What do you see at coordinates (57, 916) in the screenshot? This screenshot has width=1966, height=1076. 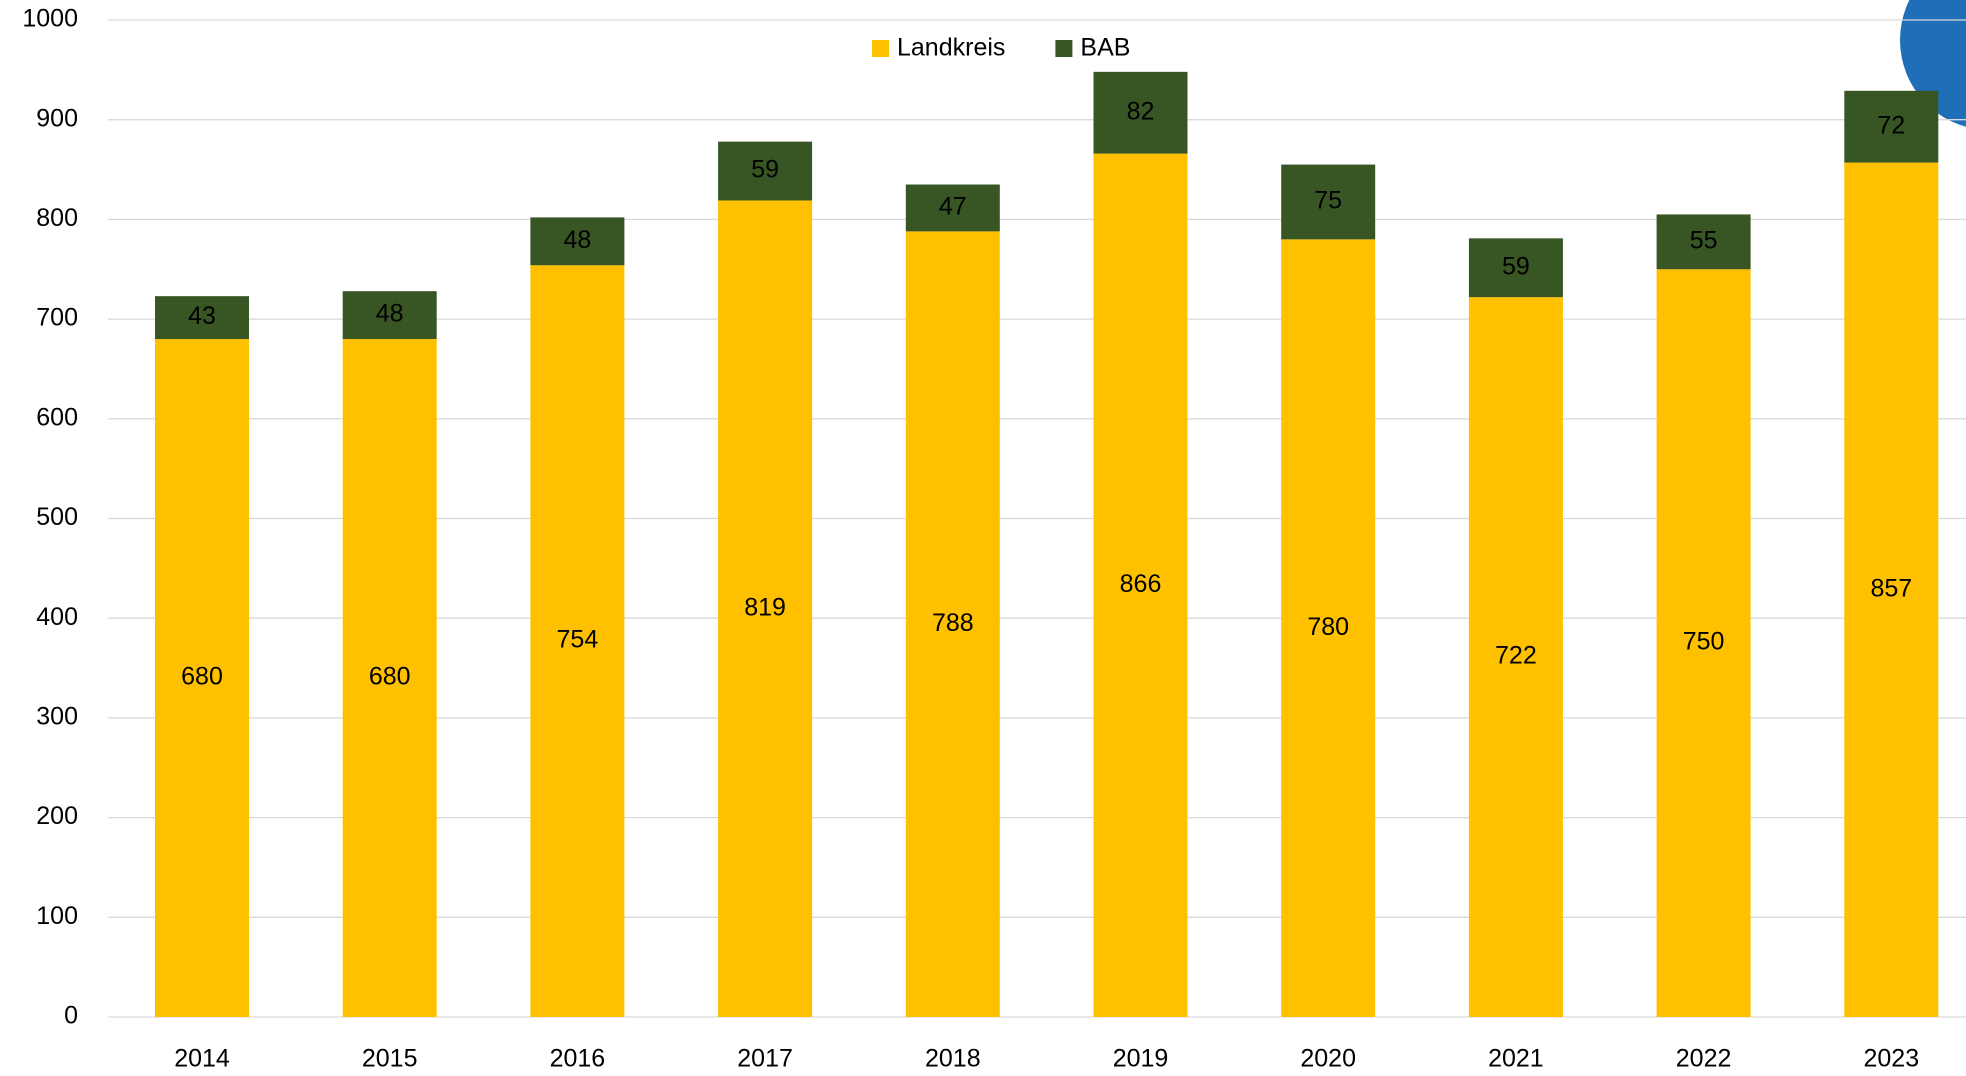 I see `y-tick-label: 100` at bounding box center [57, 916].